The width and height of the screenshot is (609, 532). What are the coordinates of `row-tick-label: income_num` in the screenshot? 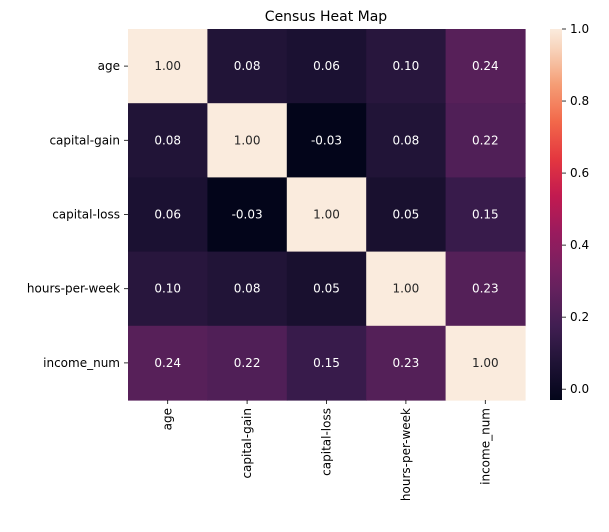 It's located at (81, 363).